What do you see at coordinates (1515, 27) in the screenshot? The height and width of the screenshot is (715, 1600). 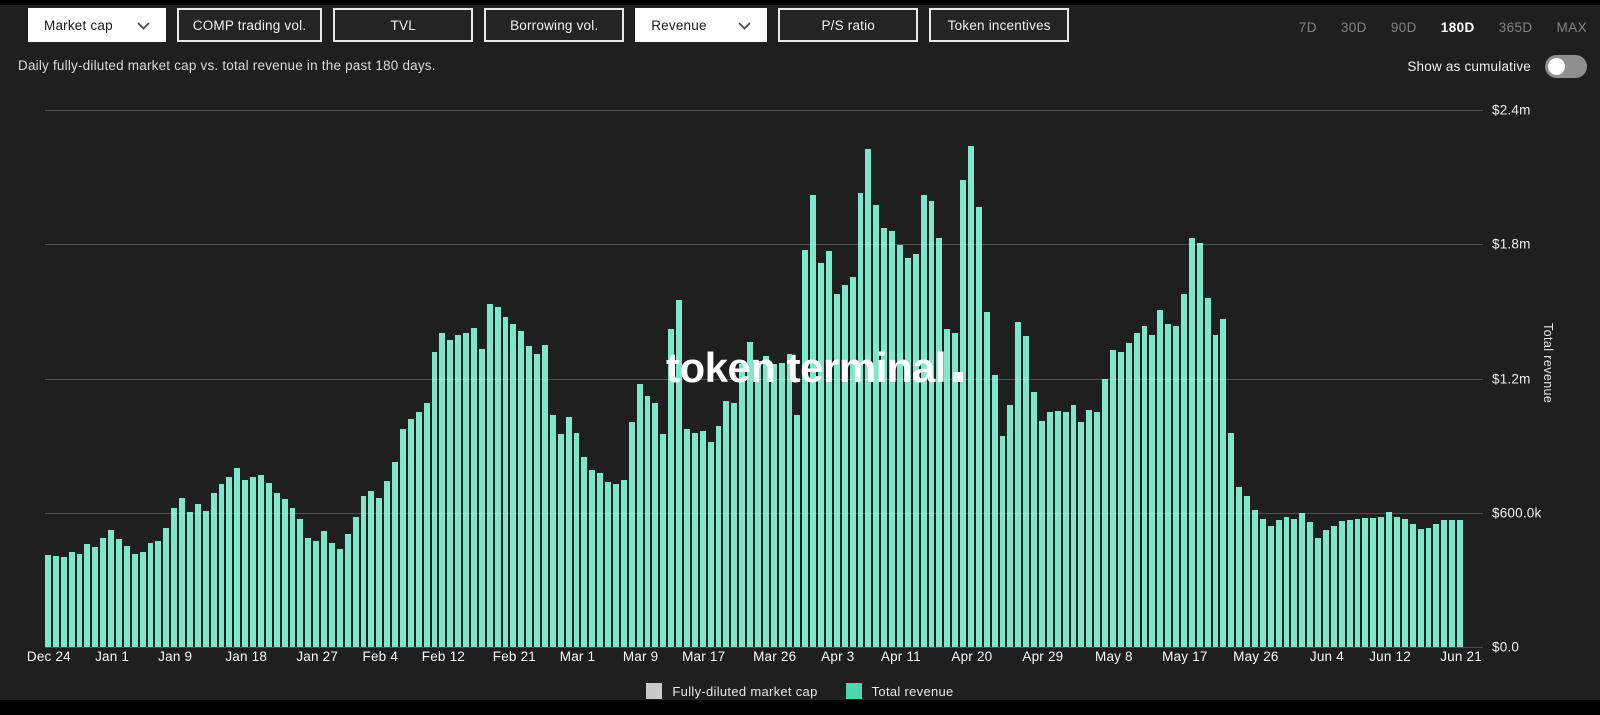 I see `range-button-365d: 365D` at bounding box center [1515, 27].